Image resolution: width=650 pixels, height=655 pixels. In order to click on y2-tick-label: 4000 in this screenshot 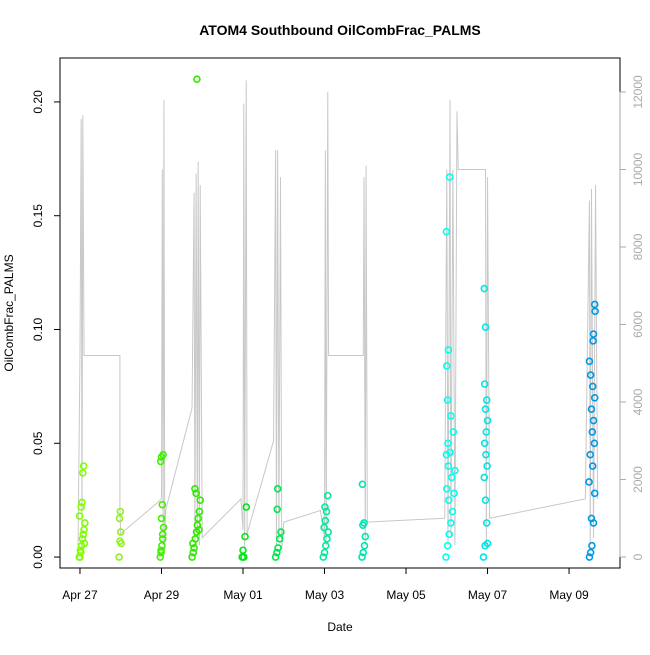, I will do `click(638, 401)`.